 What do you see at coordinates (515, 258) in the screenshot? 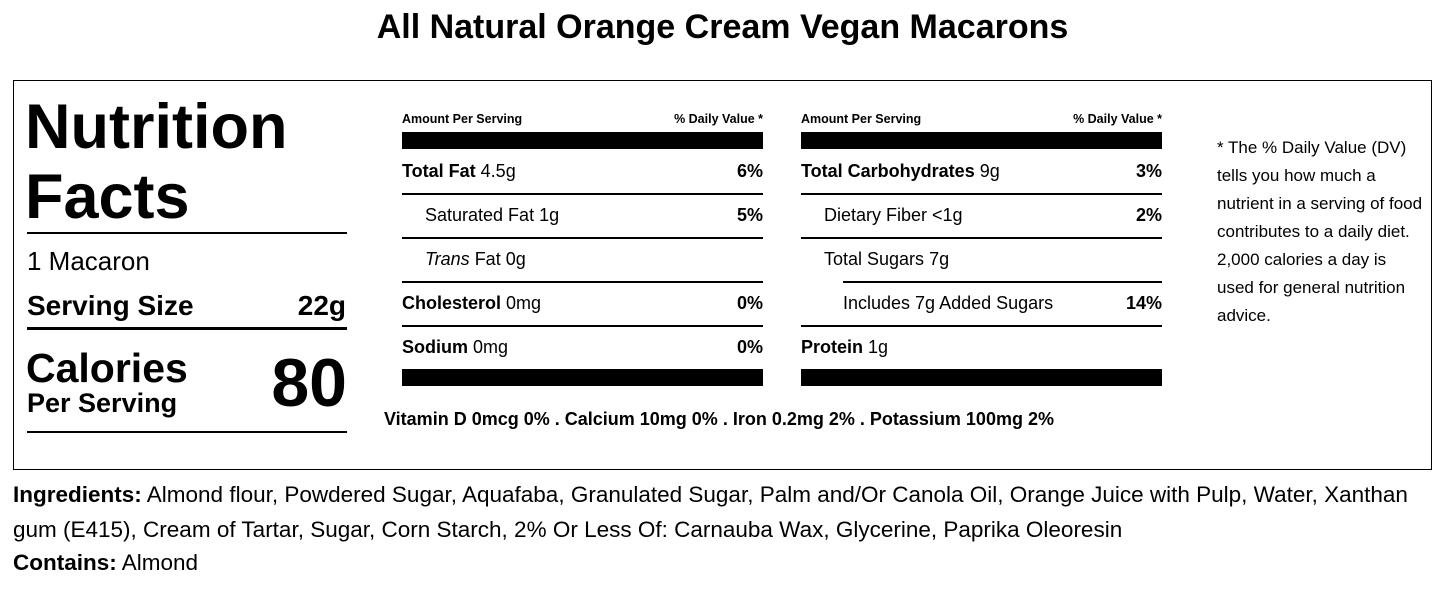
I see `nutrient-amount: 0g` at bounding box center [515, 258].